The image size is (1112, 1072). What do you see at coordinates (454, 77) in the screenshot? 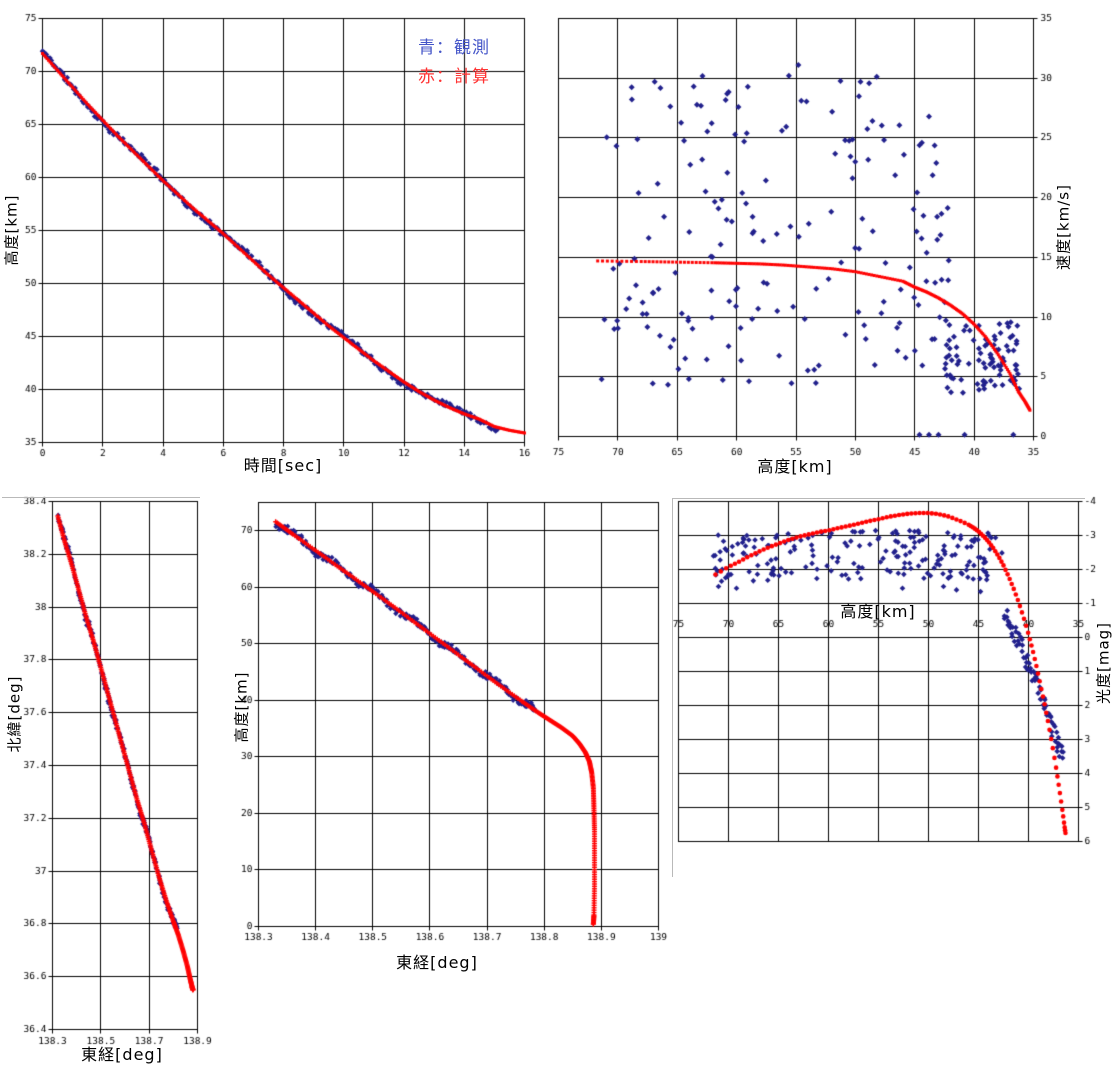
I see `legend-computed: 赤：計算` at bounding box center [454, 77].